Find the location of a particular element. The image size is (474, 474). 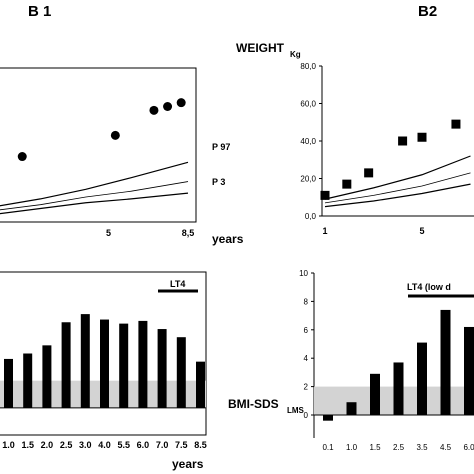

b2-bmi-x-tick: 4.5 is located at coordinates (446, 447).